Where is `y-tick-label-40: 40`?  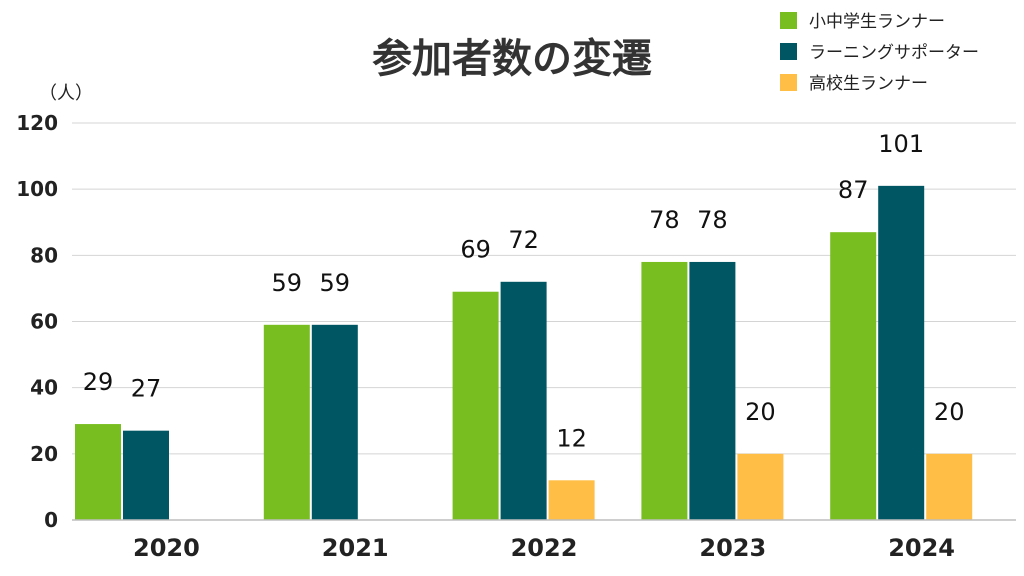
y-tick-label-40: 40 is located at coordinates (44, 388).